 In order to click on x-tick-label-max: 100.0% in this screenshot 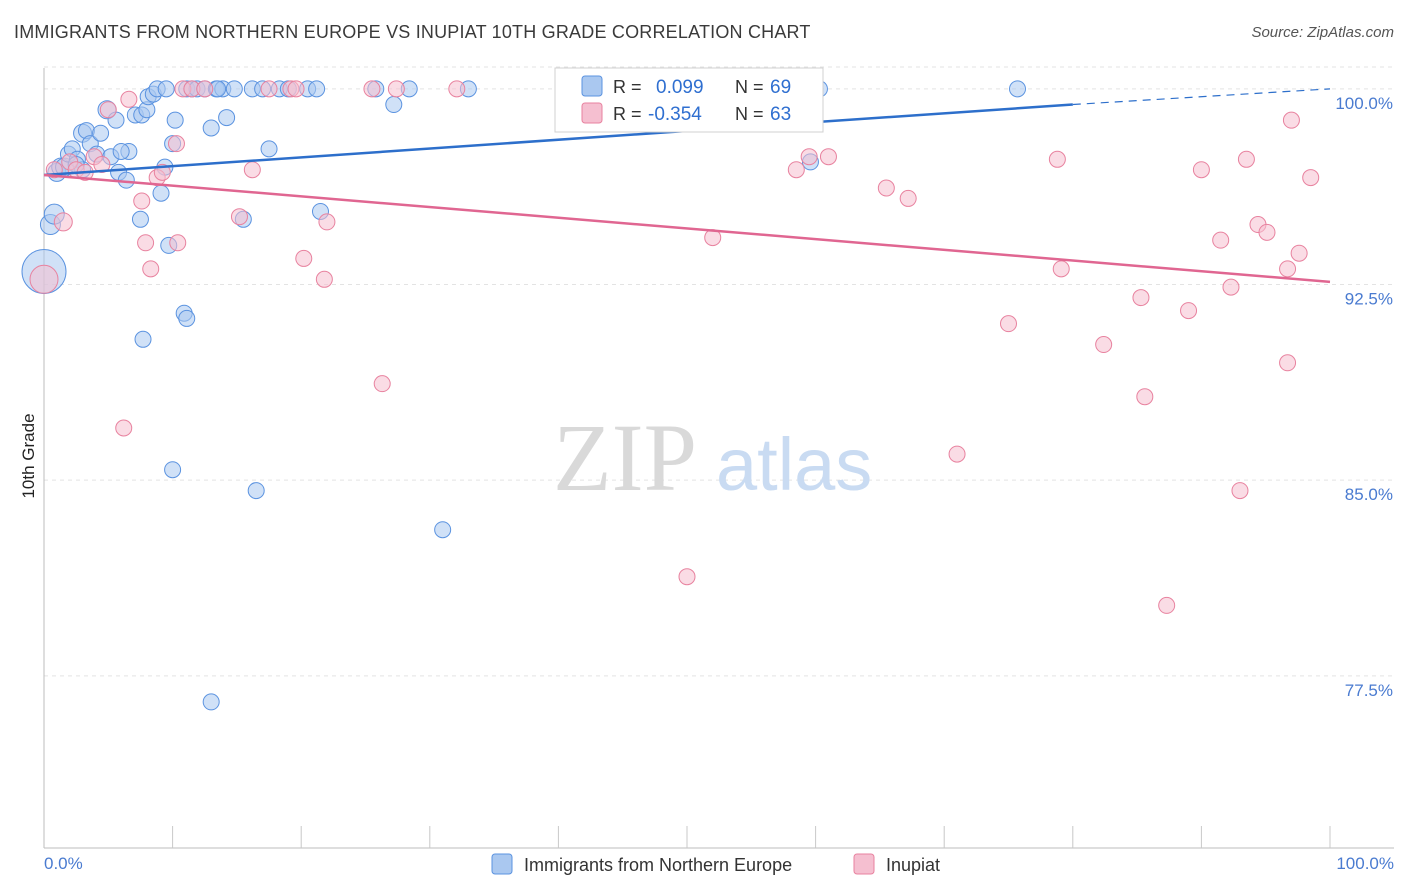, I will do `click(1365, 863)`.